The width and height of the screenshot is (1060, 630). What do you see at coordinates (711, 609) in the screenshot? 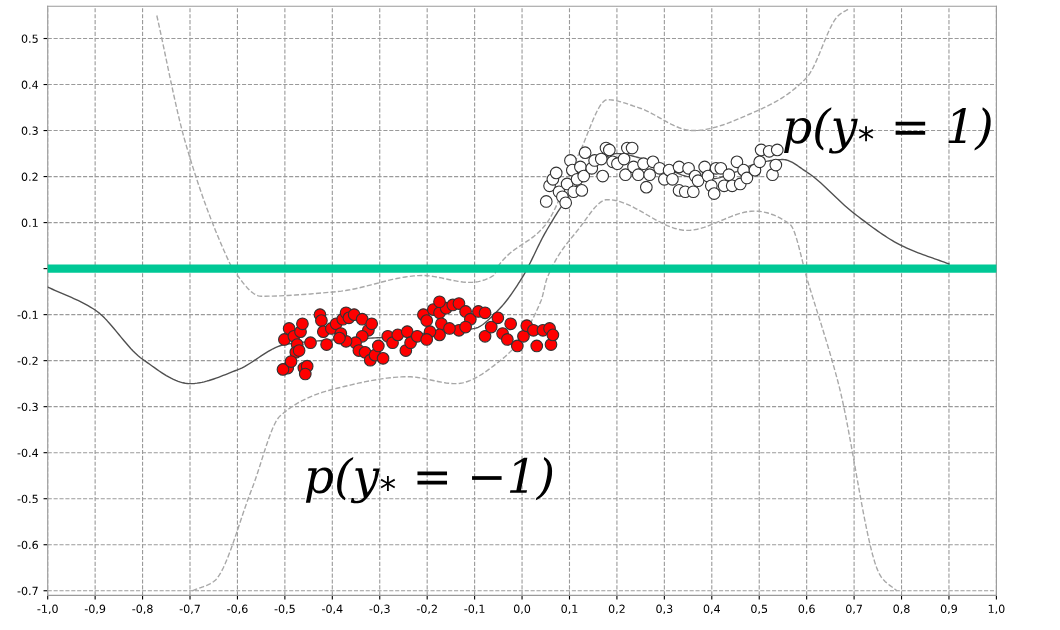
I see `x-tick-label: 0,4` at bounding box center [711, 609].